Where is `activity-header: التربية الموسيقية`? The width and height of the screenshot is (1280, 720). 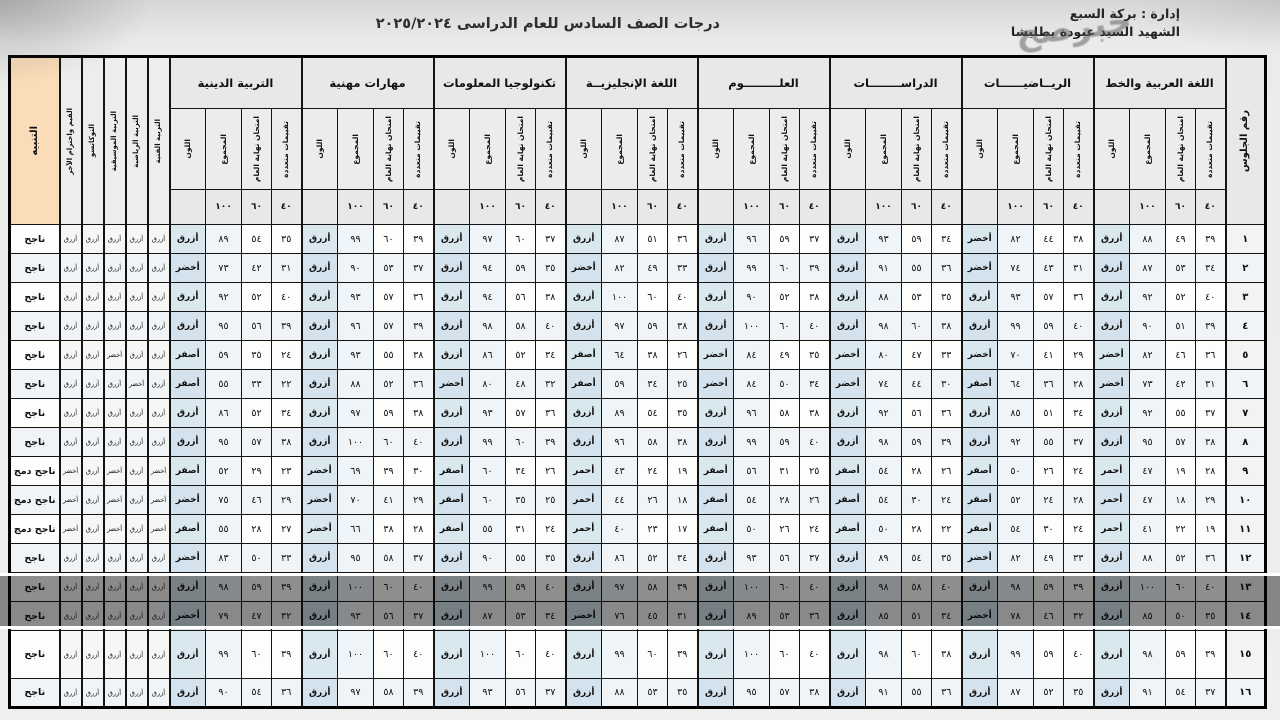
activity-header: التربية الموسيقية is located at coordinates (115, 140).